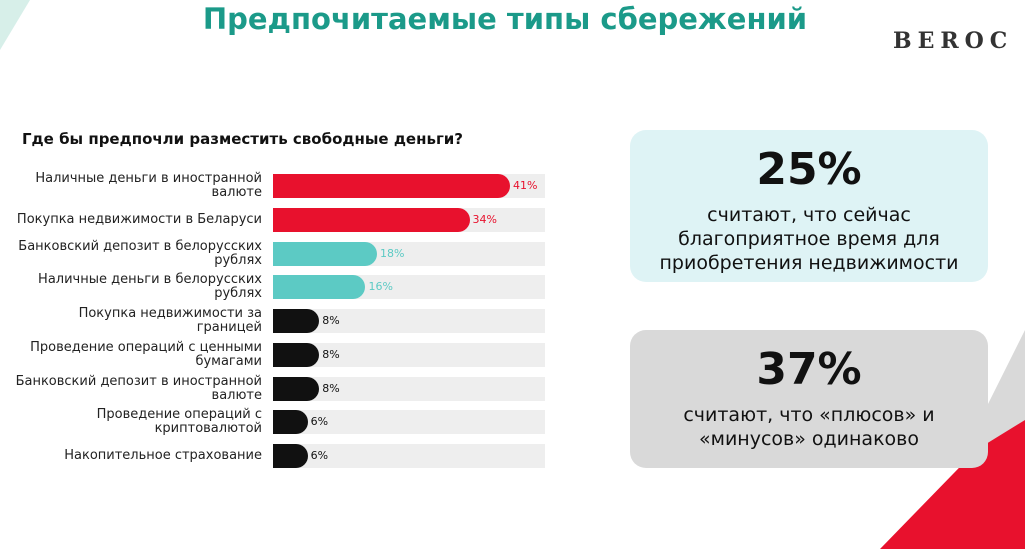 The width and height of the screenshot is (1025, 549). Describe the element at coordinates (380, 287) in the screenshot. I see `value-label: 16%` at that location.